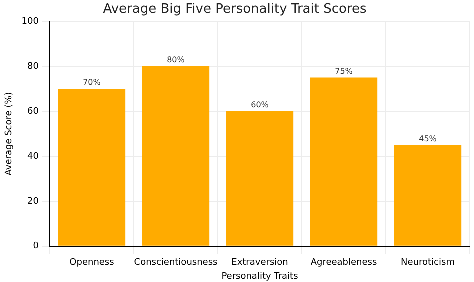  What do you see at coordinates (428, 139) in the screenshot?
I see `data-label: 45%` at bounding box center [428, 139].